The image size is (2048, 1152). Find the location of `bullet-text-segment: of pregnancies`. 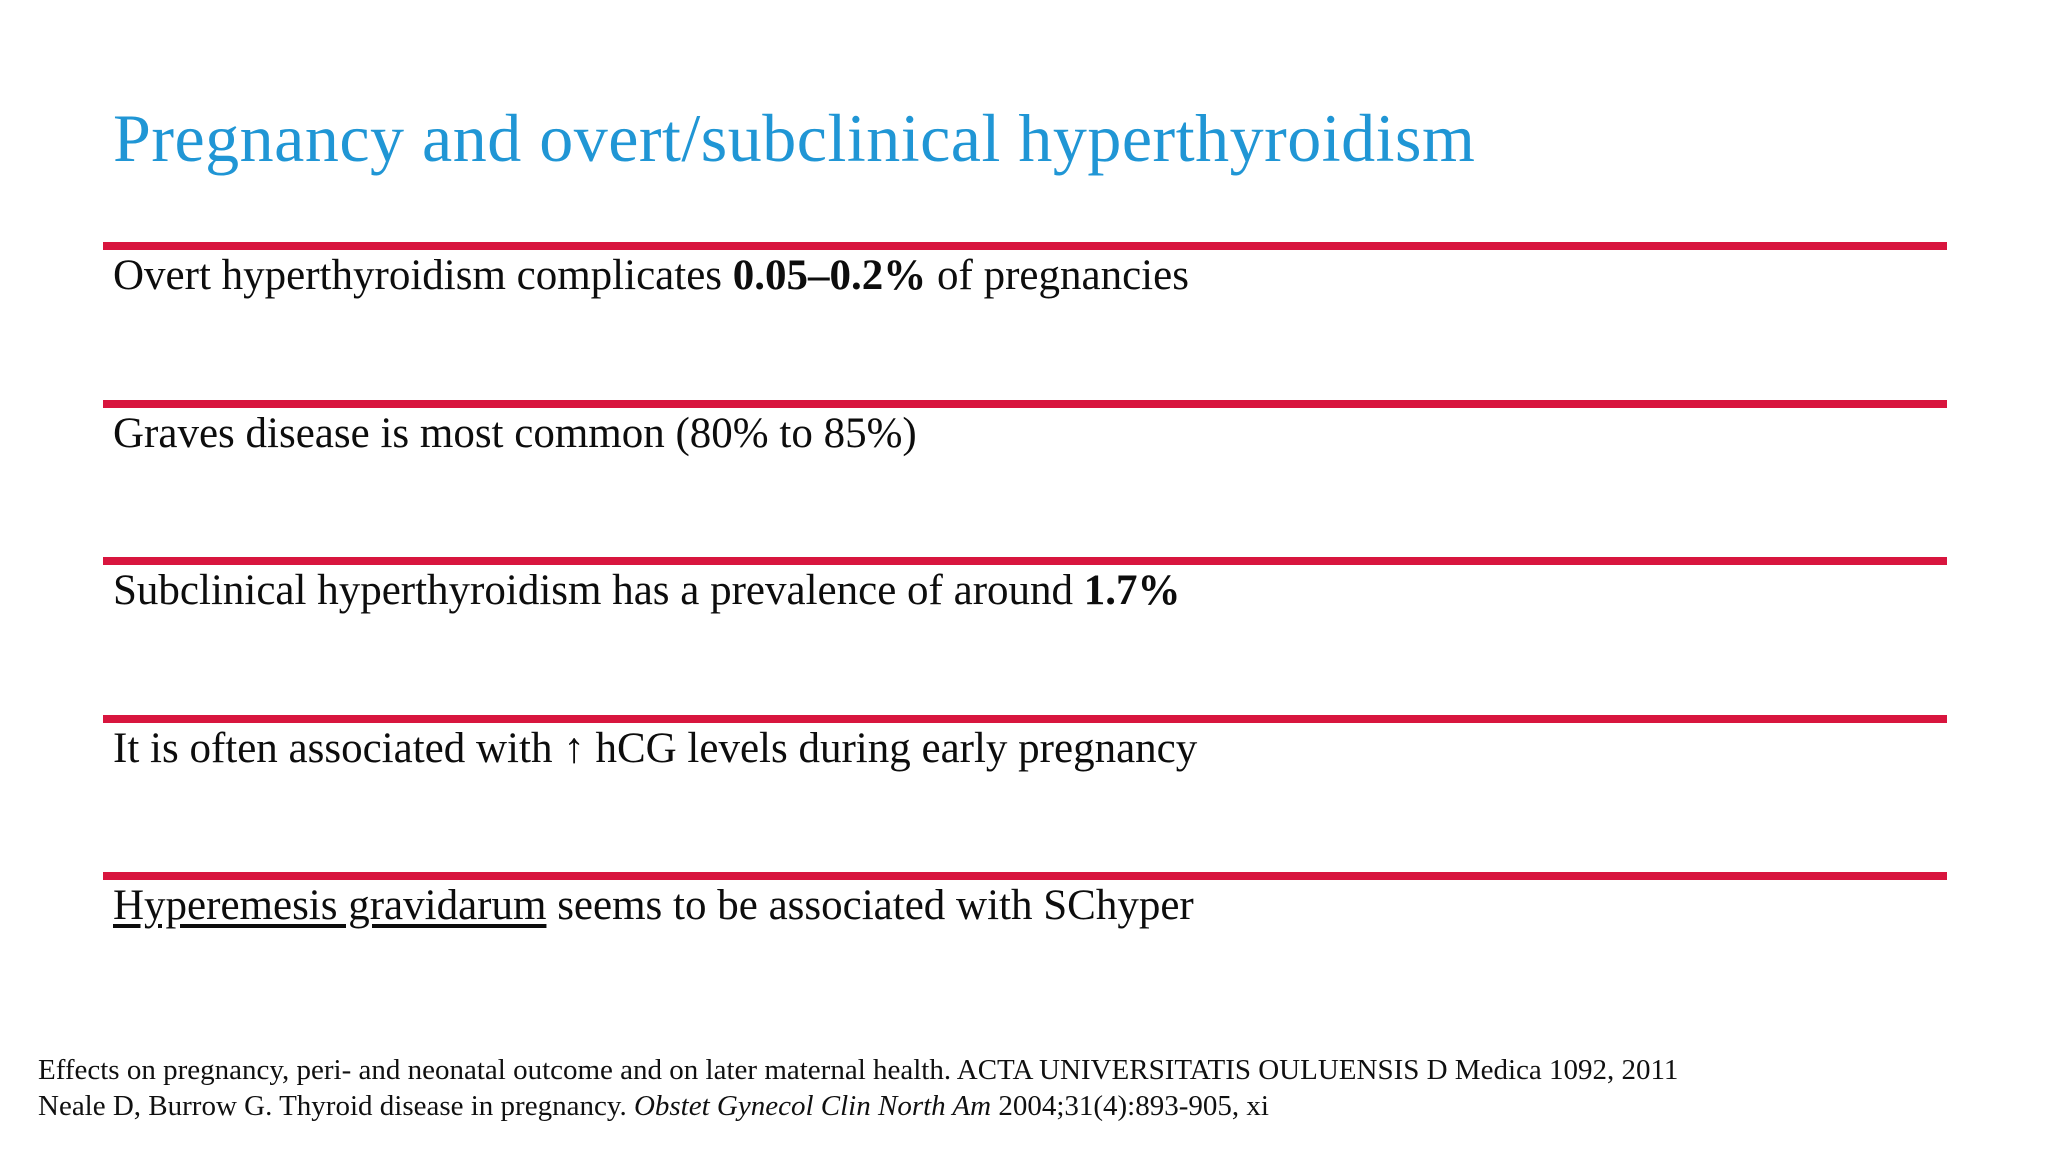

bullet-text-segment: of pregnancies is located at coordinates (1057, 275).